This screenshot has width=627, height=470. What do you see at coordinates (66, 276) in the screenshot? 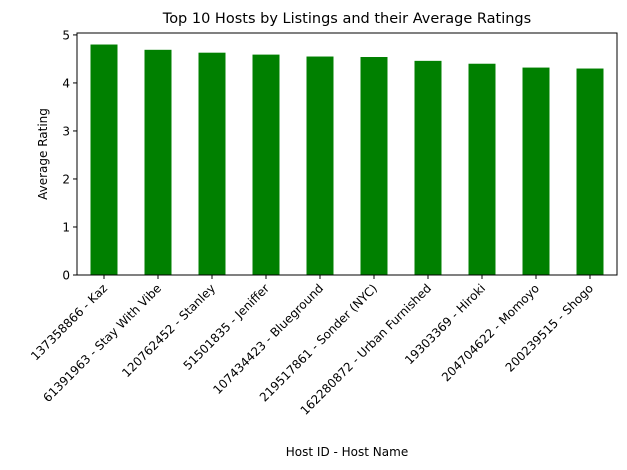
I see `y-tick-label: 0` at bounding box center [66, 276].